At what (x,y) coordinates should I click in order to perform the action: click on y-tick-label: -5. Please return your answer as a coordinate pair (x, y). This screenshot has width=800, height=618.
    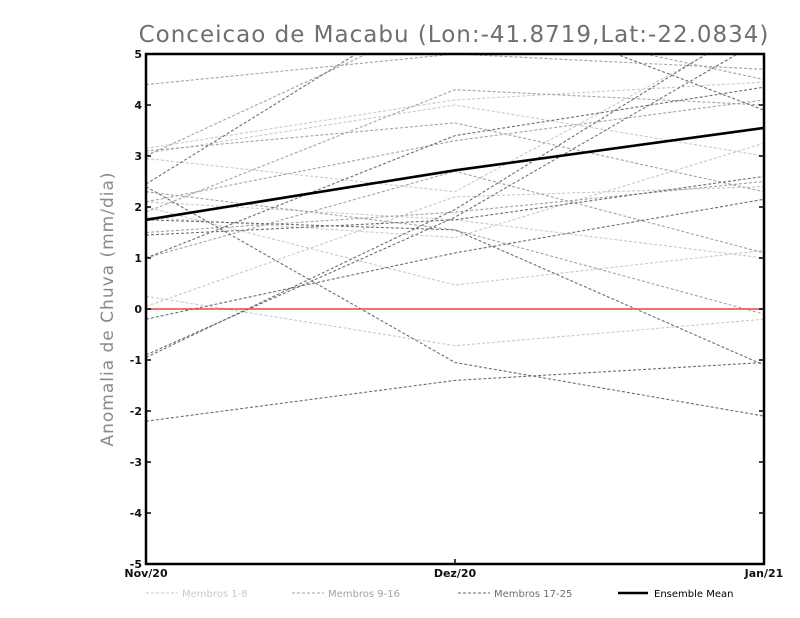
    Looking at the image, I should click on (136, 564).